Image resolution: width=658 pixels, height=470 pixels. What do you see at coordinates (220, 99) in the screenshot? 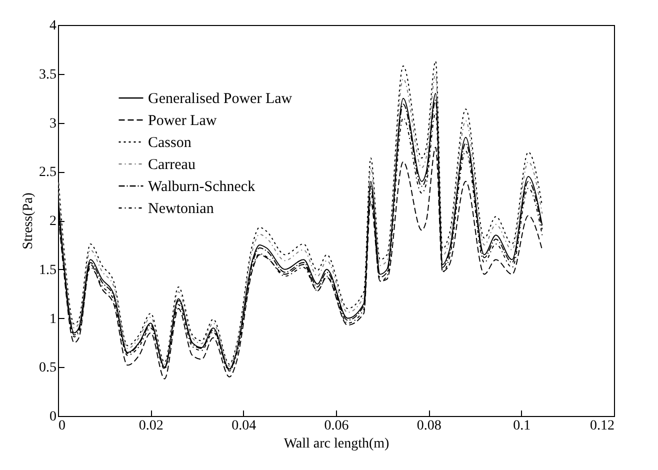
I see `legend-label: Generalised Power Law` at bounding box center [220, 99].